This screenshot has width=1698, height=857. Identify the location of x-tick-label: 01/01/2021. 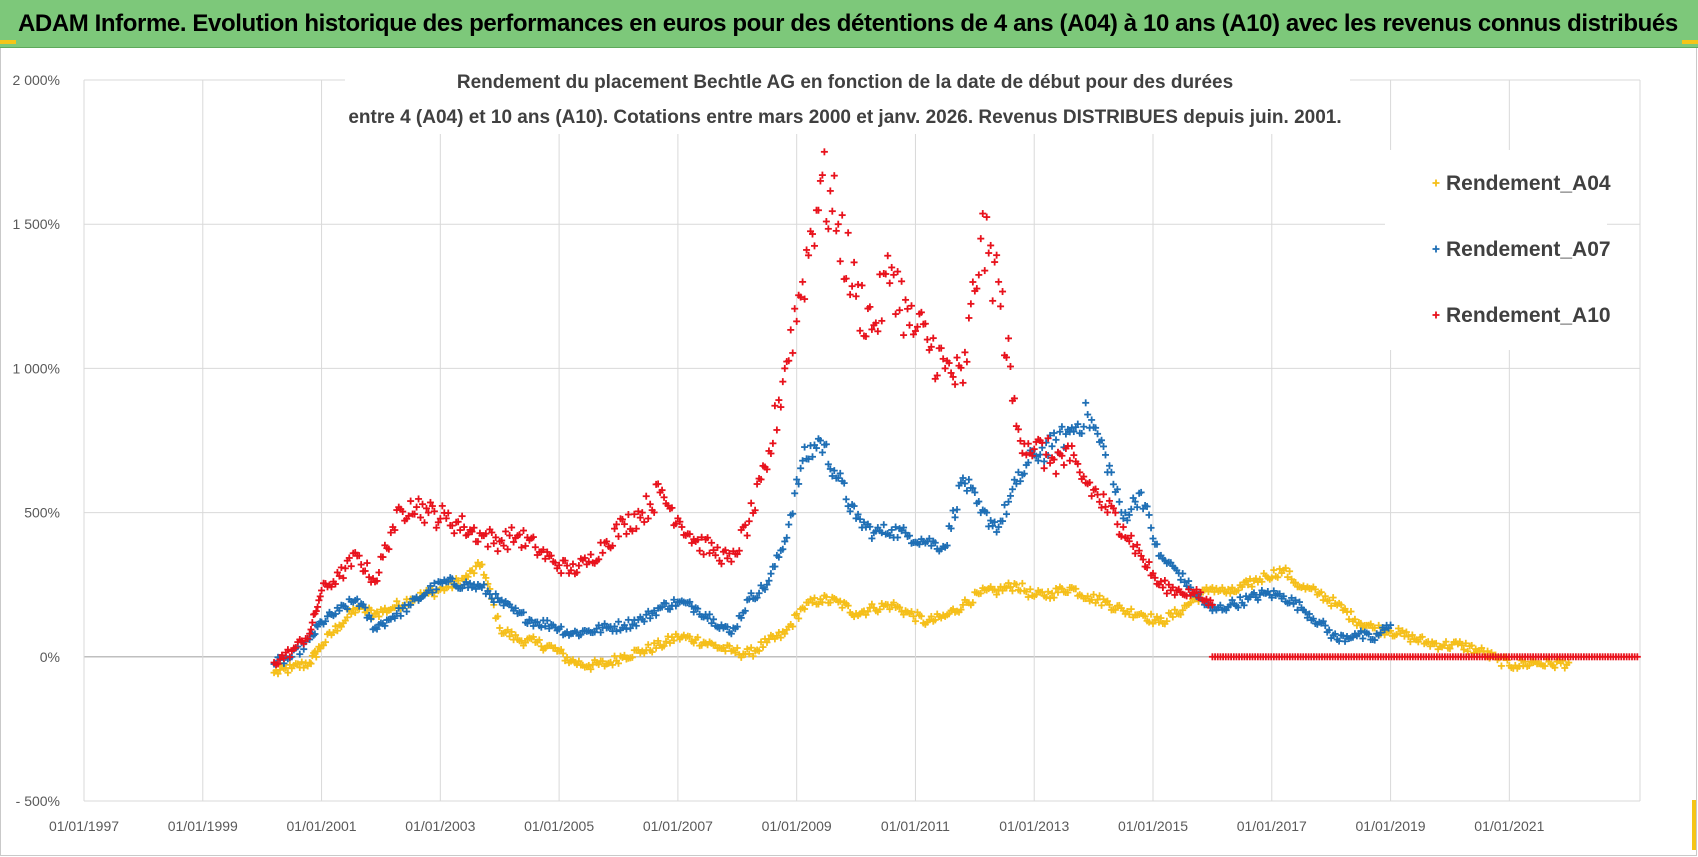
(1509, 826).